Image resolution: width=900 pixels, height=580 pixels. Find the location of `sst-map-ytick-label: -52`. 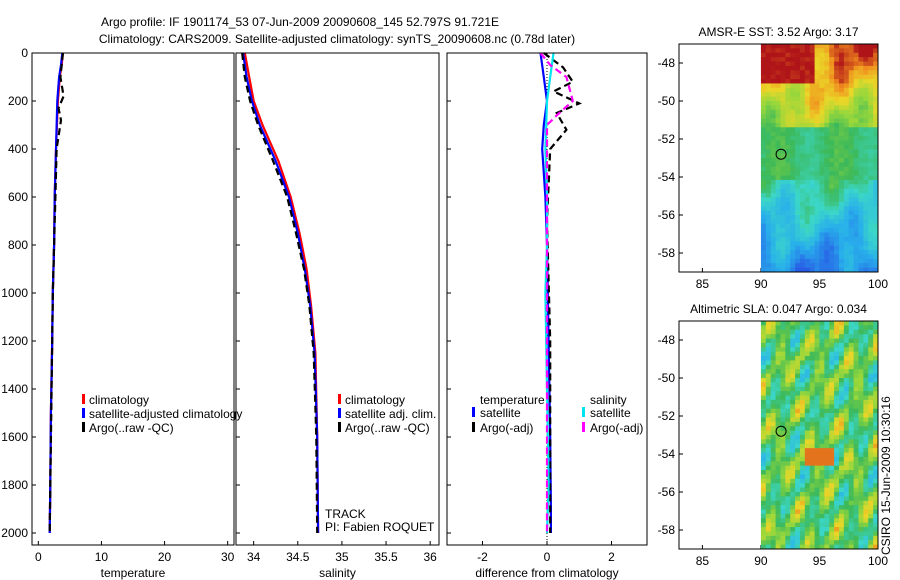

sst-map-ytick-label: -52 is located at coordinates (667, 139).